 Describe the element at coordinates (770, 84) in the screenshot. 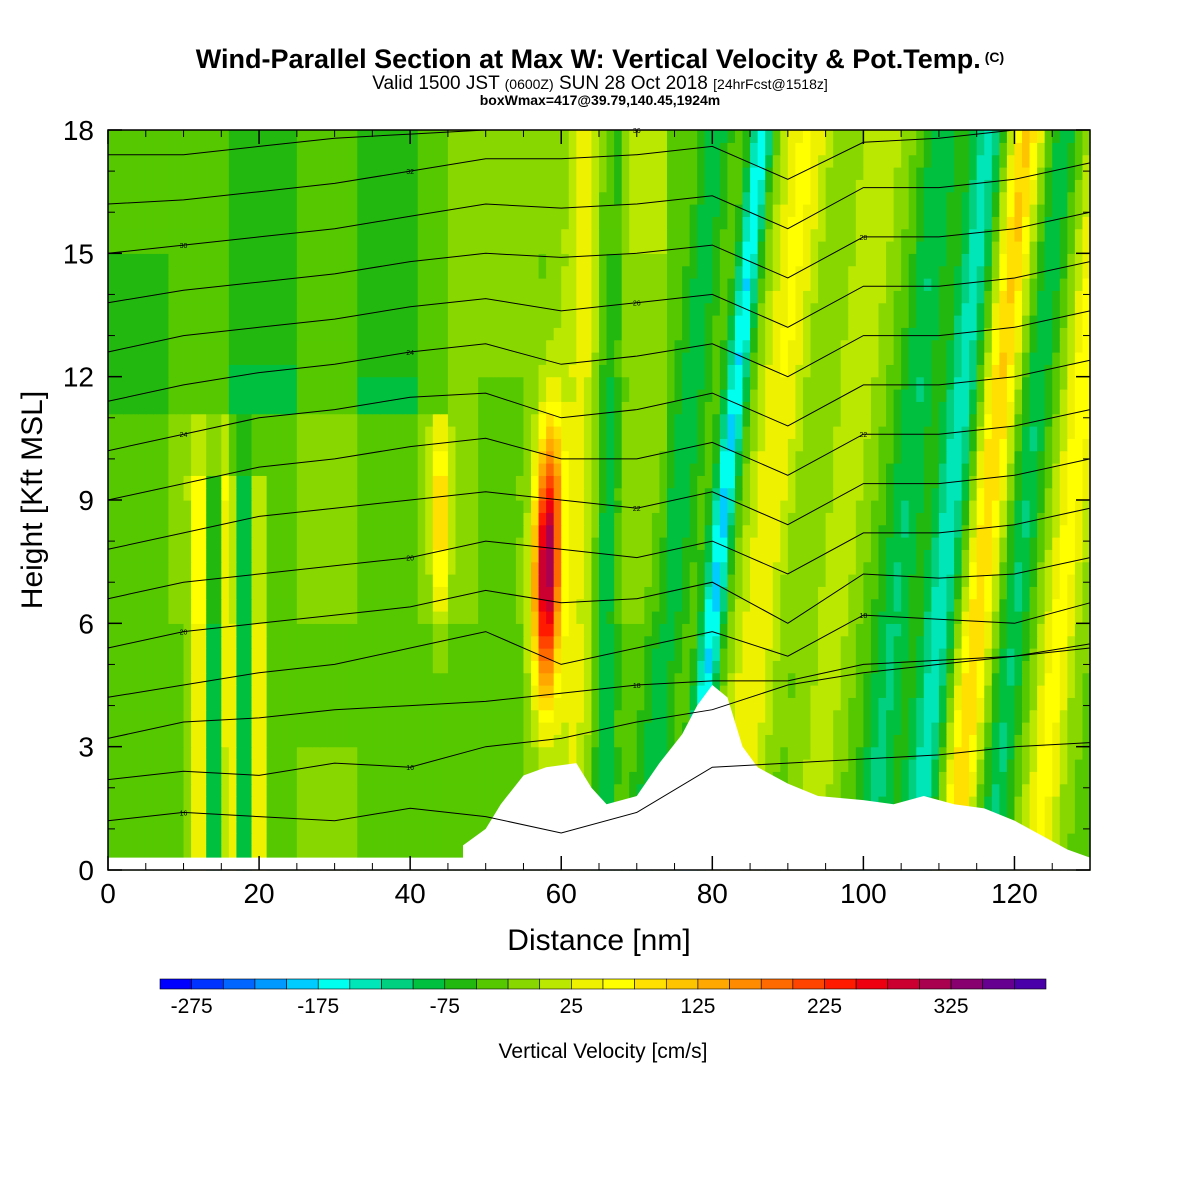

I see `forecast-info: [24hrFcst@1518z]` at that location.